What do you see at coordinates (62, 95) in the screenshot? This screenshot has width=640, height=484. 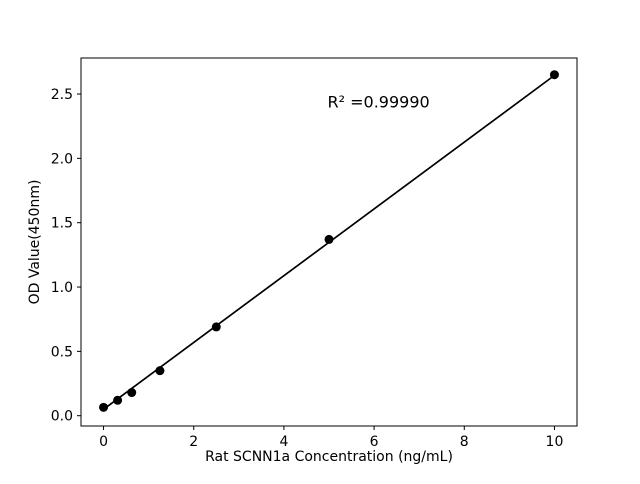 I see `y-tick-label: 2.5` at bounding box center [62, 95].